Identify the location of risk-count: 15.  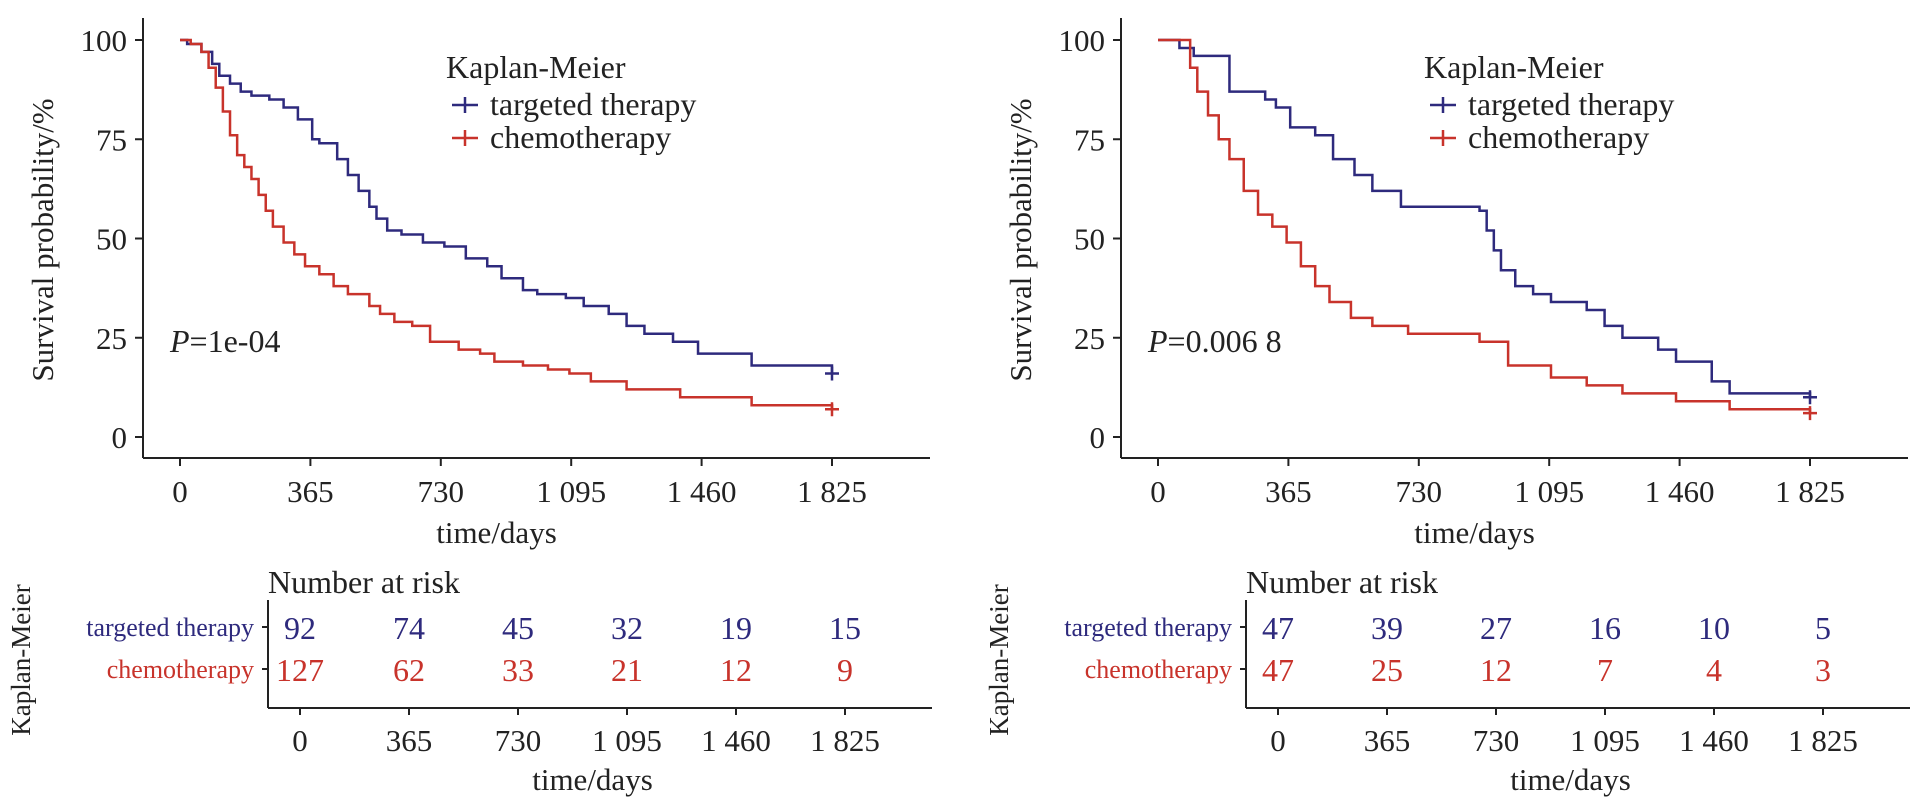
(845, 628).